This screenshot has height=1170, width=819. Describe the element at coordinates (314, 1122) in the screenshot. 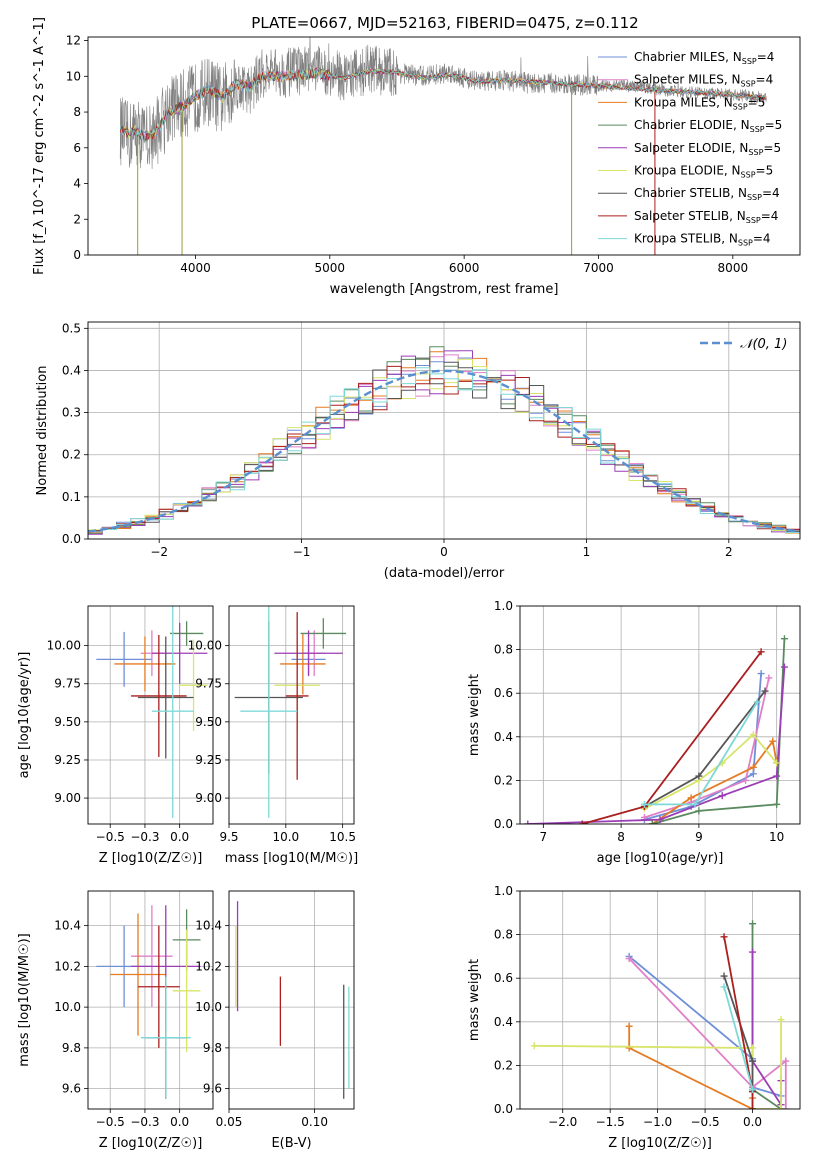

I see `x-tick-label: 0.10` at that location.